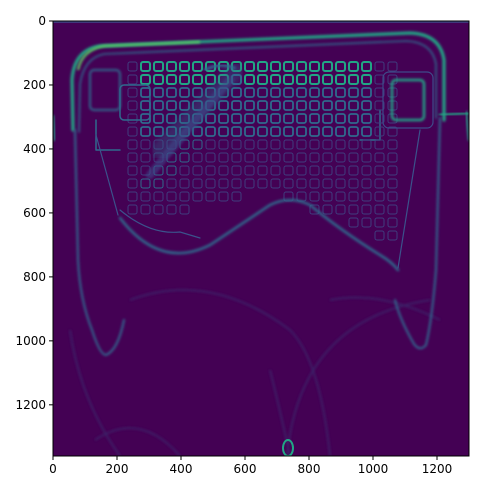 Image resolution: width=481 pixels, height=492 pixels. Describe the element at coordinates (30, 405) in the screenshot. I see `y-tick-label: 1200` at that location.